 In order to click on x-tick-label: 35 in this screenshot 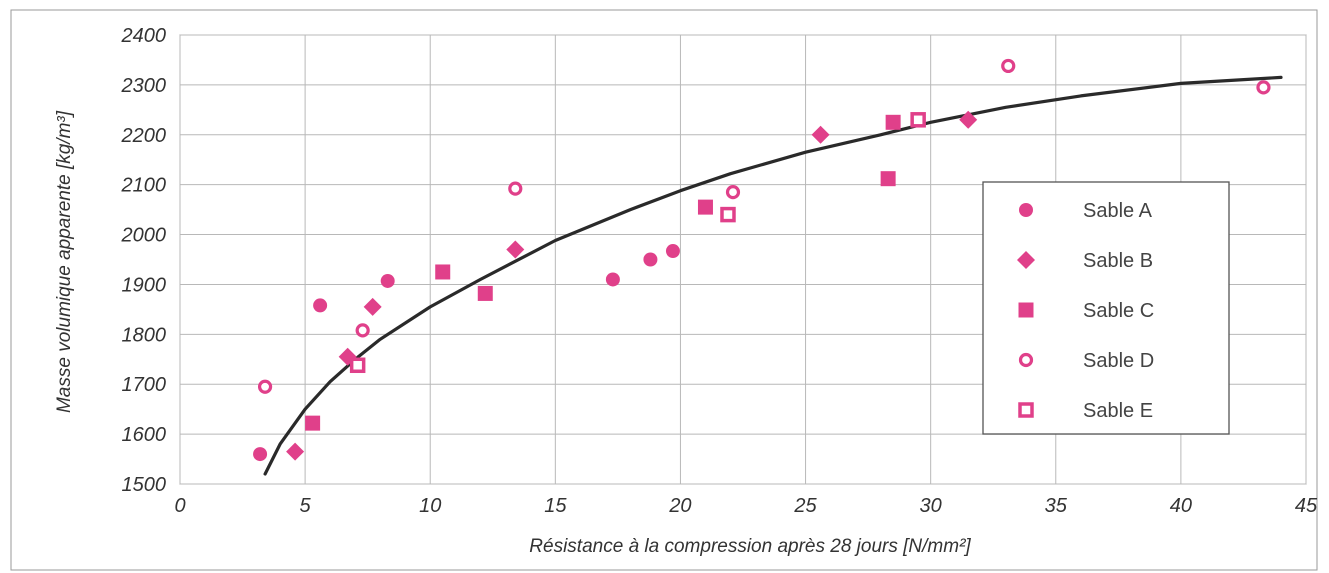, I will do `click(1056, 506)`.